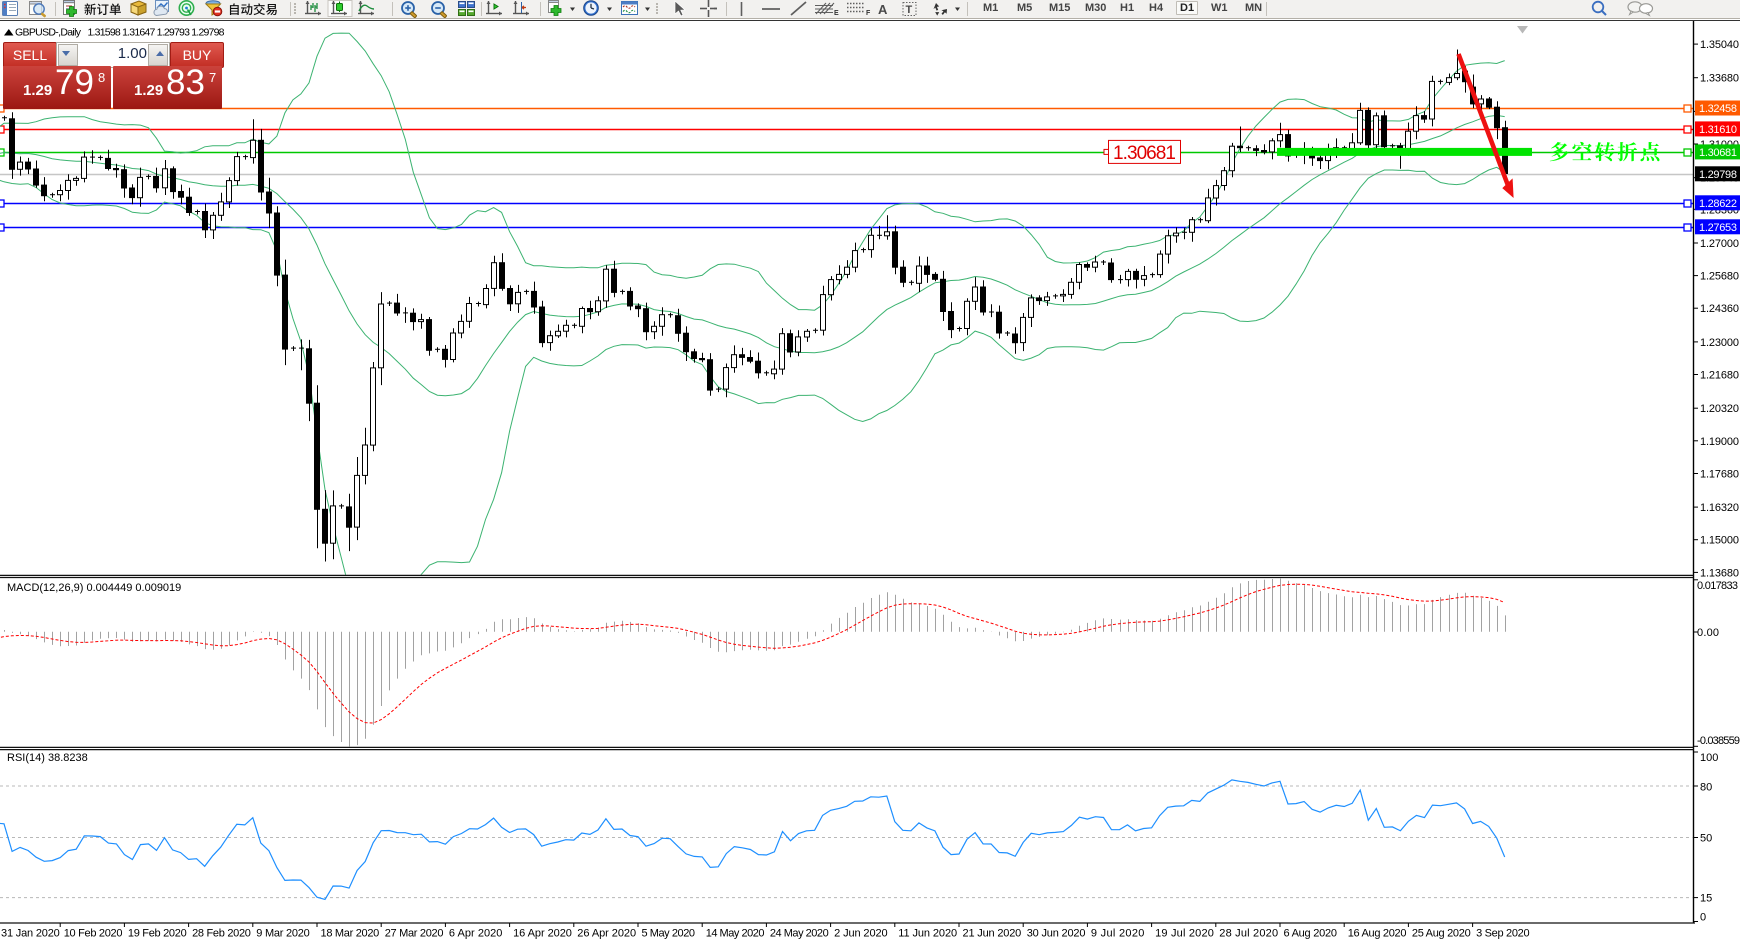  What do you see at coordinates (1719, 573) in the screenshot?
I see `svg-text: 1.13680` at bounding box center [1719, 573].